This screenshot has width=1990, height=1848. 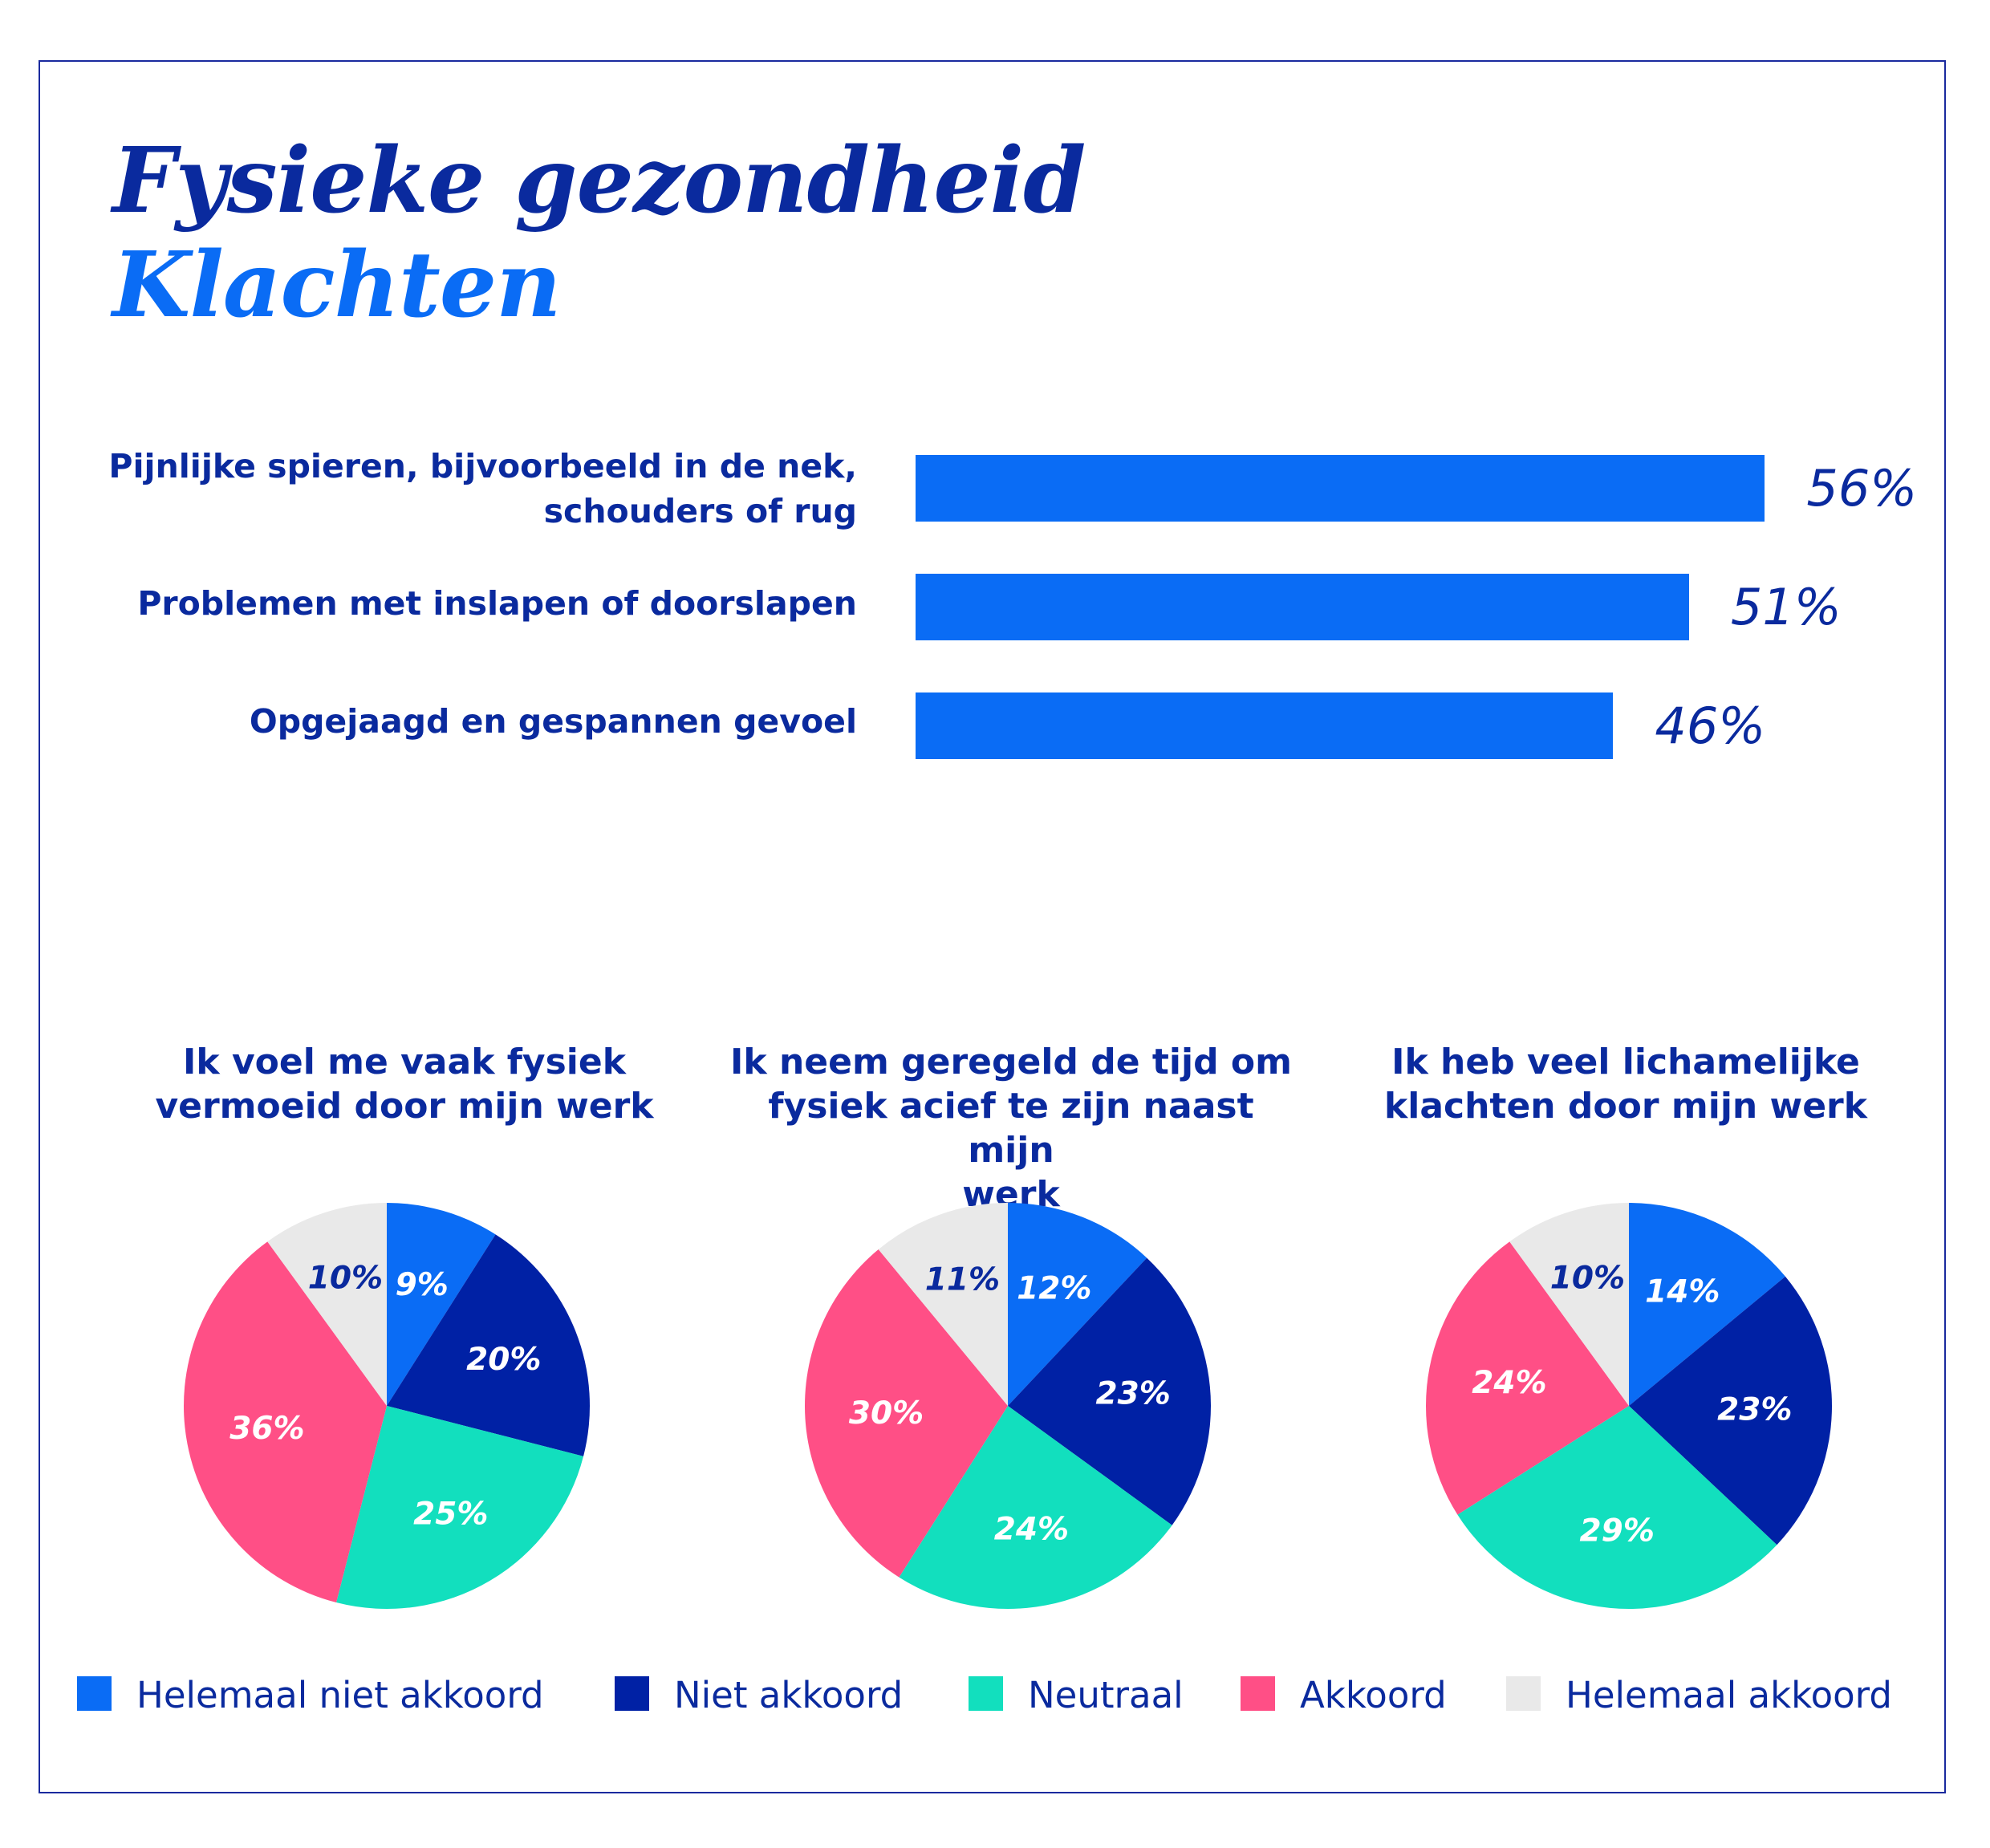 What do you see at coordinates (1373, 1695) in the screenshot?
I see `legend-label-akkoord: Akkoord` at bounding box center [1373, 1695].